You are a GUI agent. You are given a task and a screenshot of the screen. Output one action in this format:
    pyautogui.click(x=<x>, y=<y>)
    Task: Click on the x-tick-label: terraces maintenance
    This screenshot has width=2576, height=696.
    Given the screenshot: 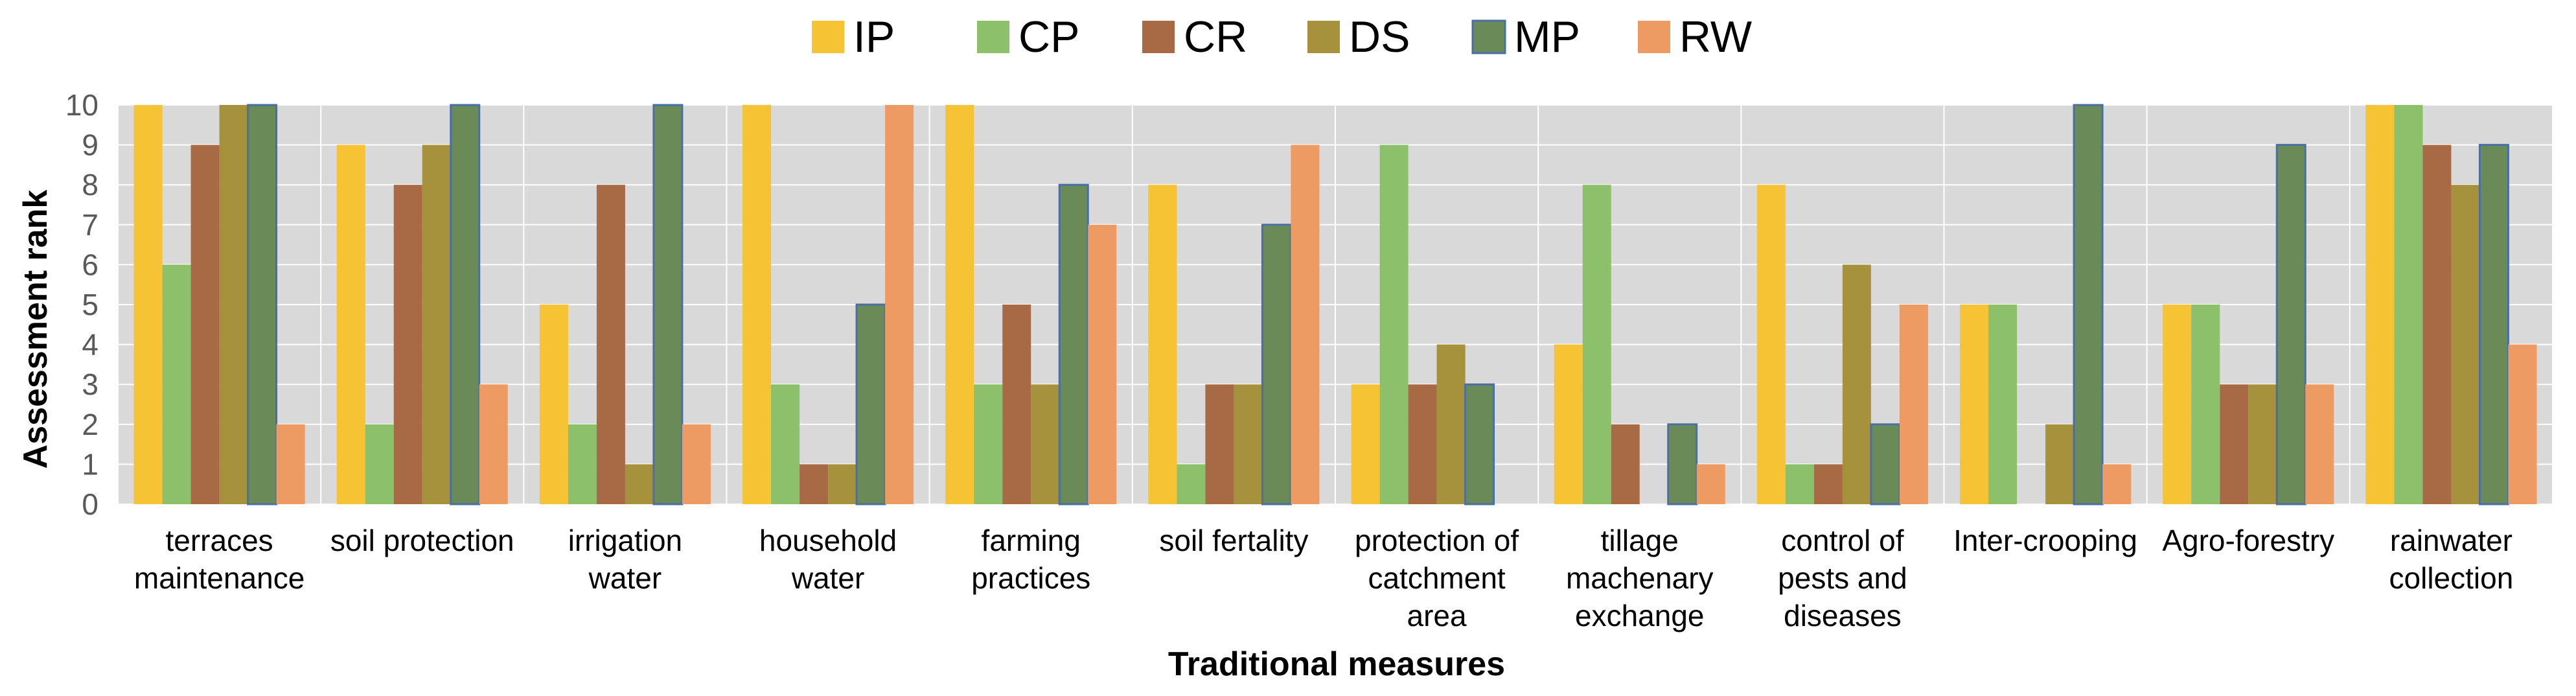 What is the action you would take?
    pyautogui.click(x=219, y=559)
    